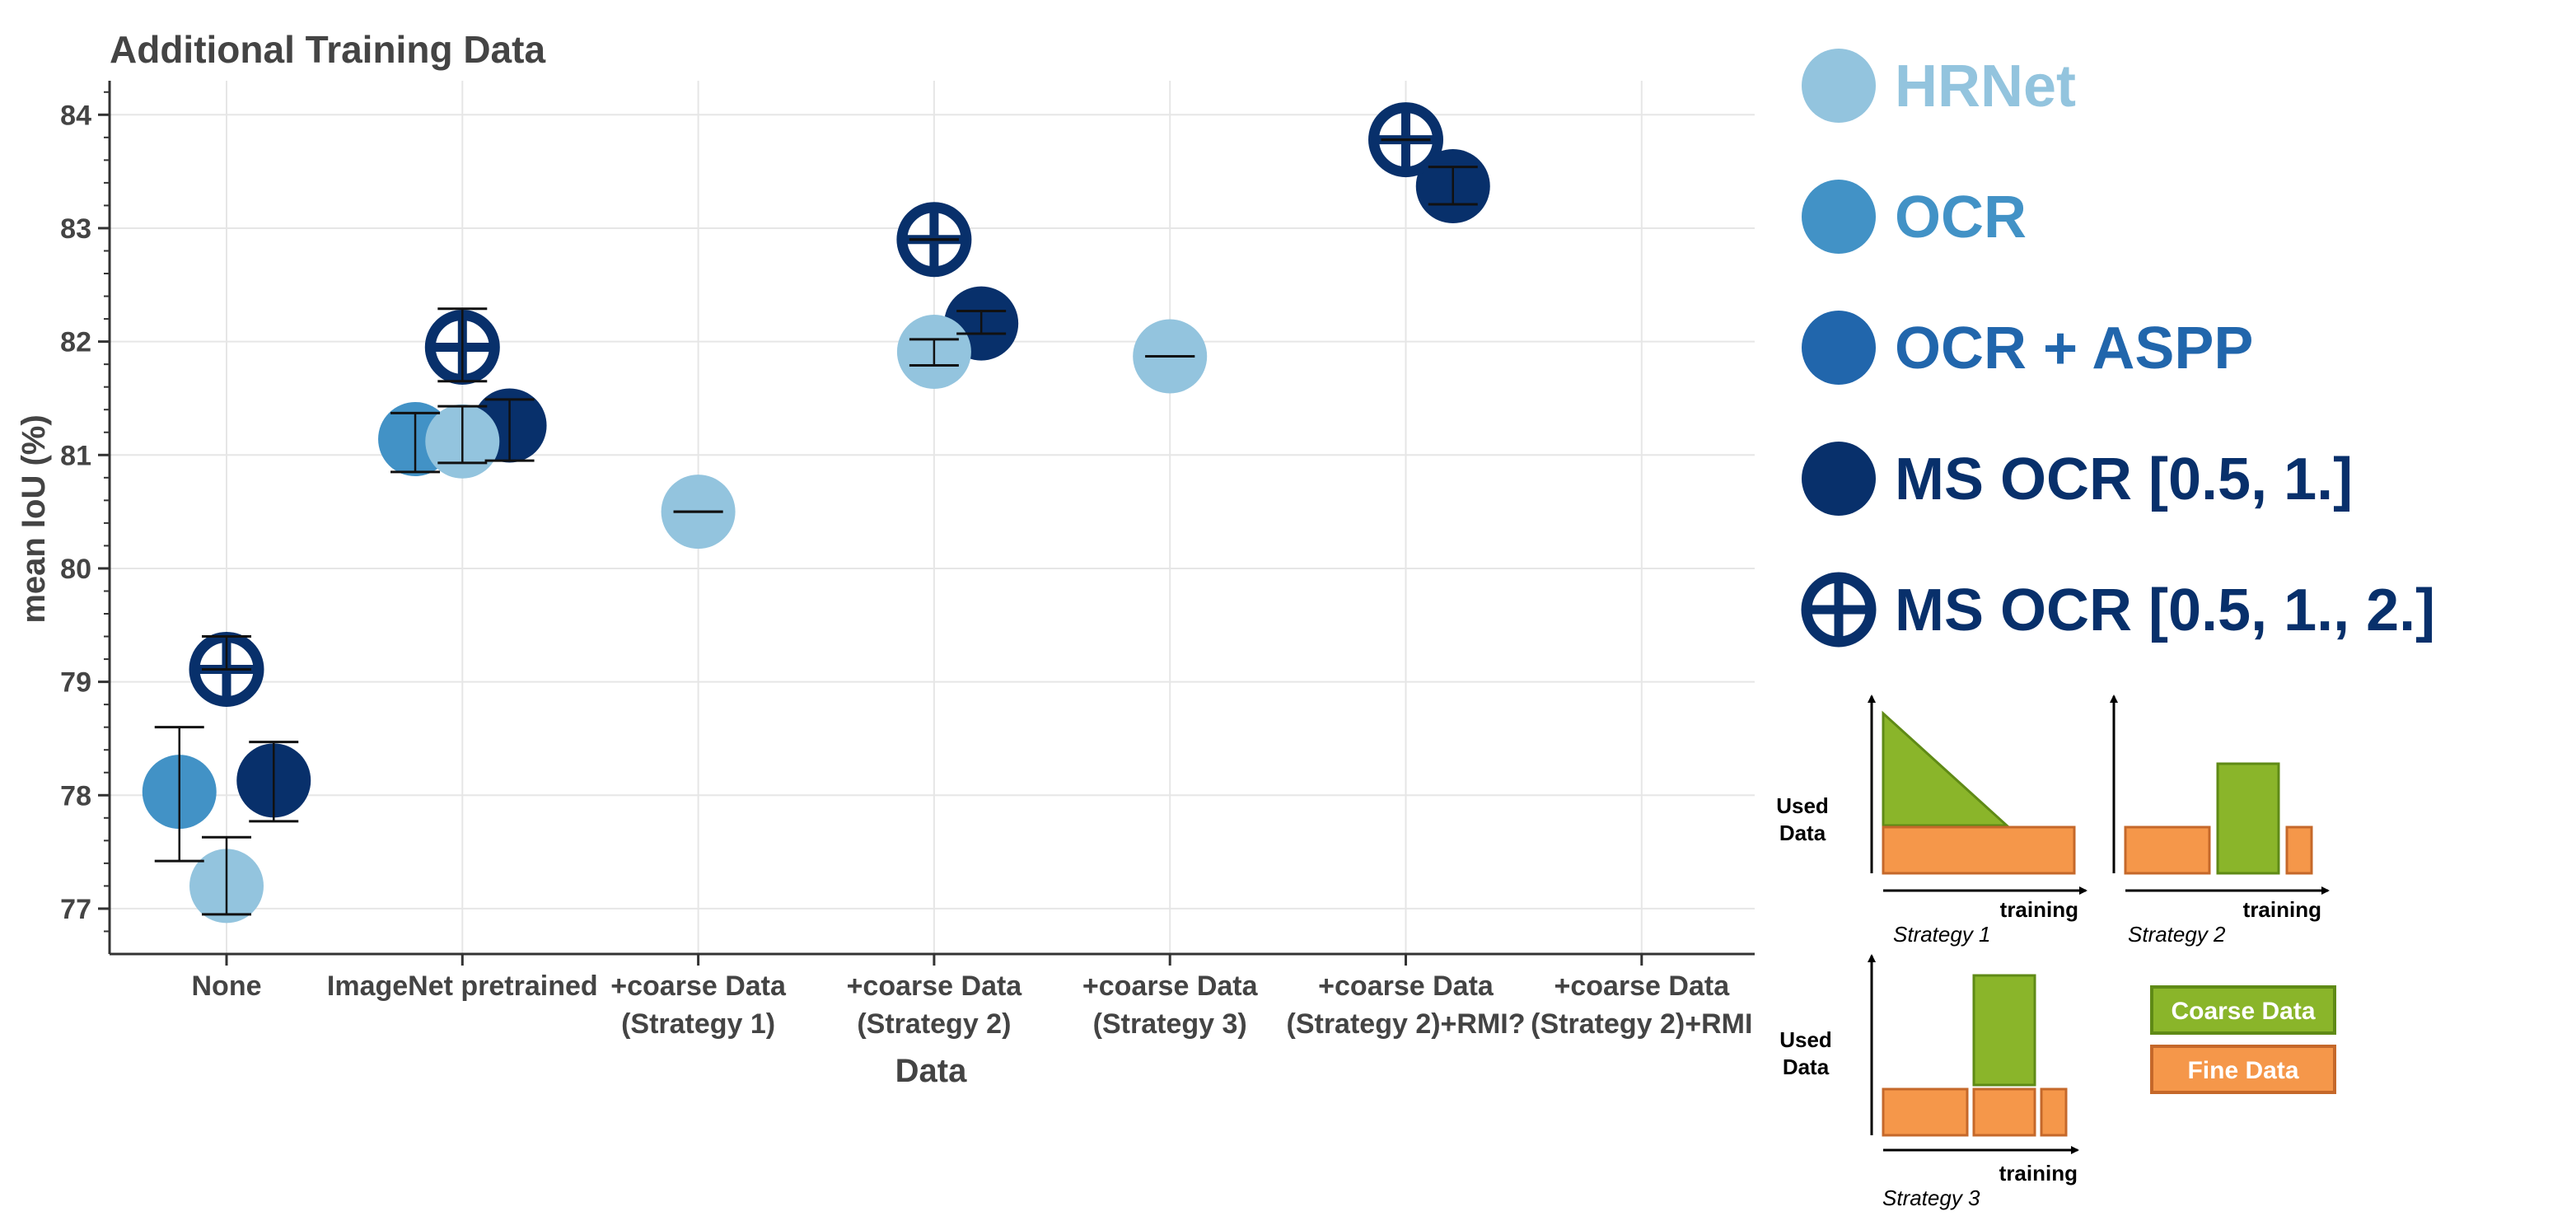  What do you see at coordinates (2039, 909) in the screenshot?
I see `strategy-1-training-label: training` at bounding box center [2039, 909].